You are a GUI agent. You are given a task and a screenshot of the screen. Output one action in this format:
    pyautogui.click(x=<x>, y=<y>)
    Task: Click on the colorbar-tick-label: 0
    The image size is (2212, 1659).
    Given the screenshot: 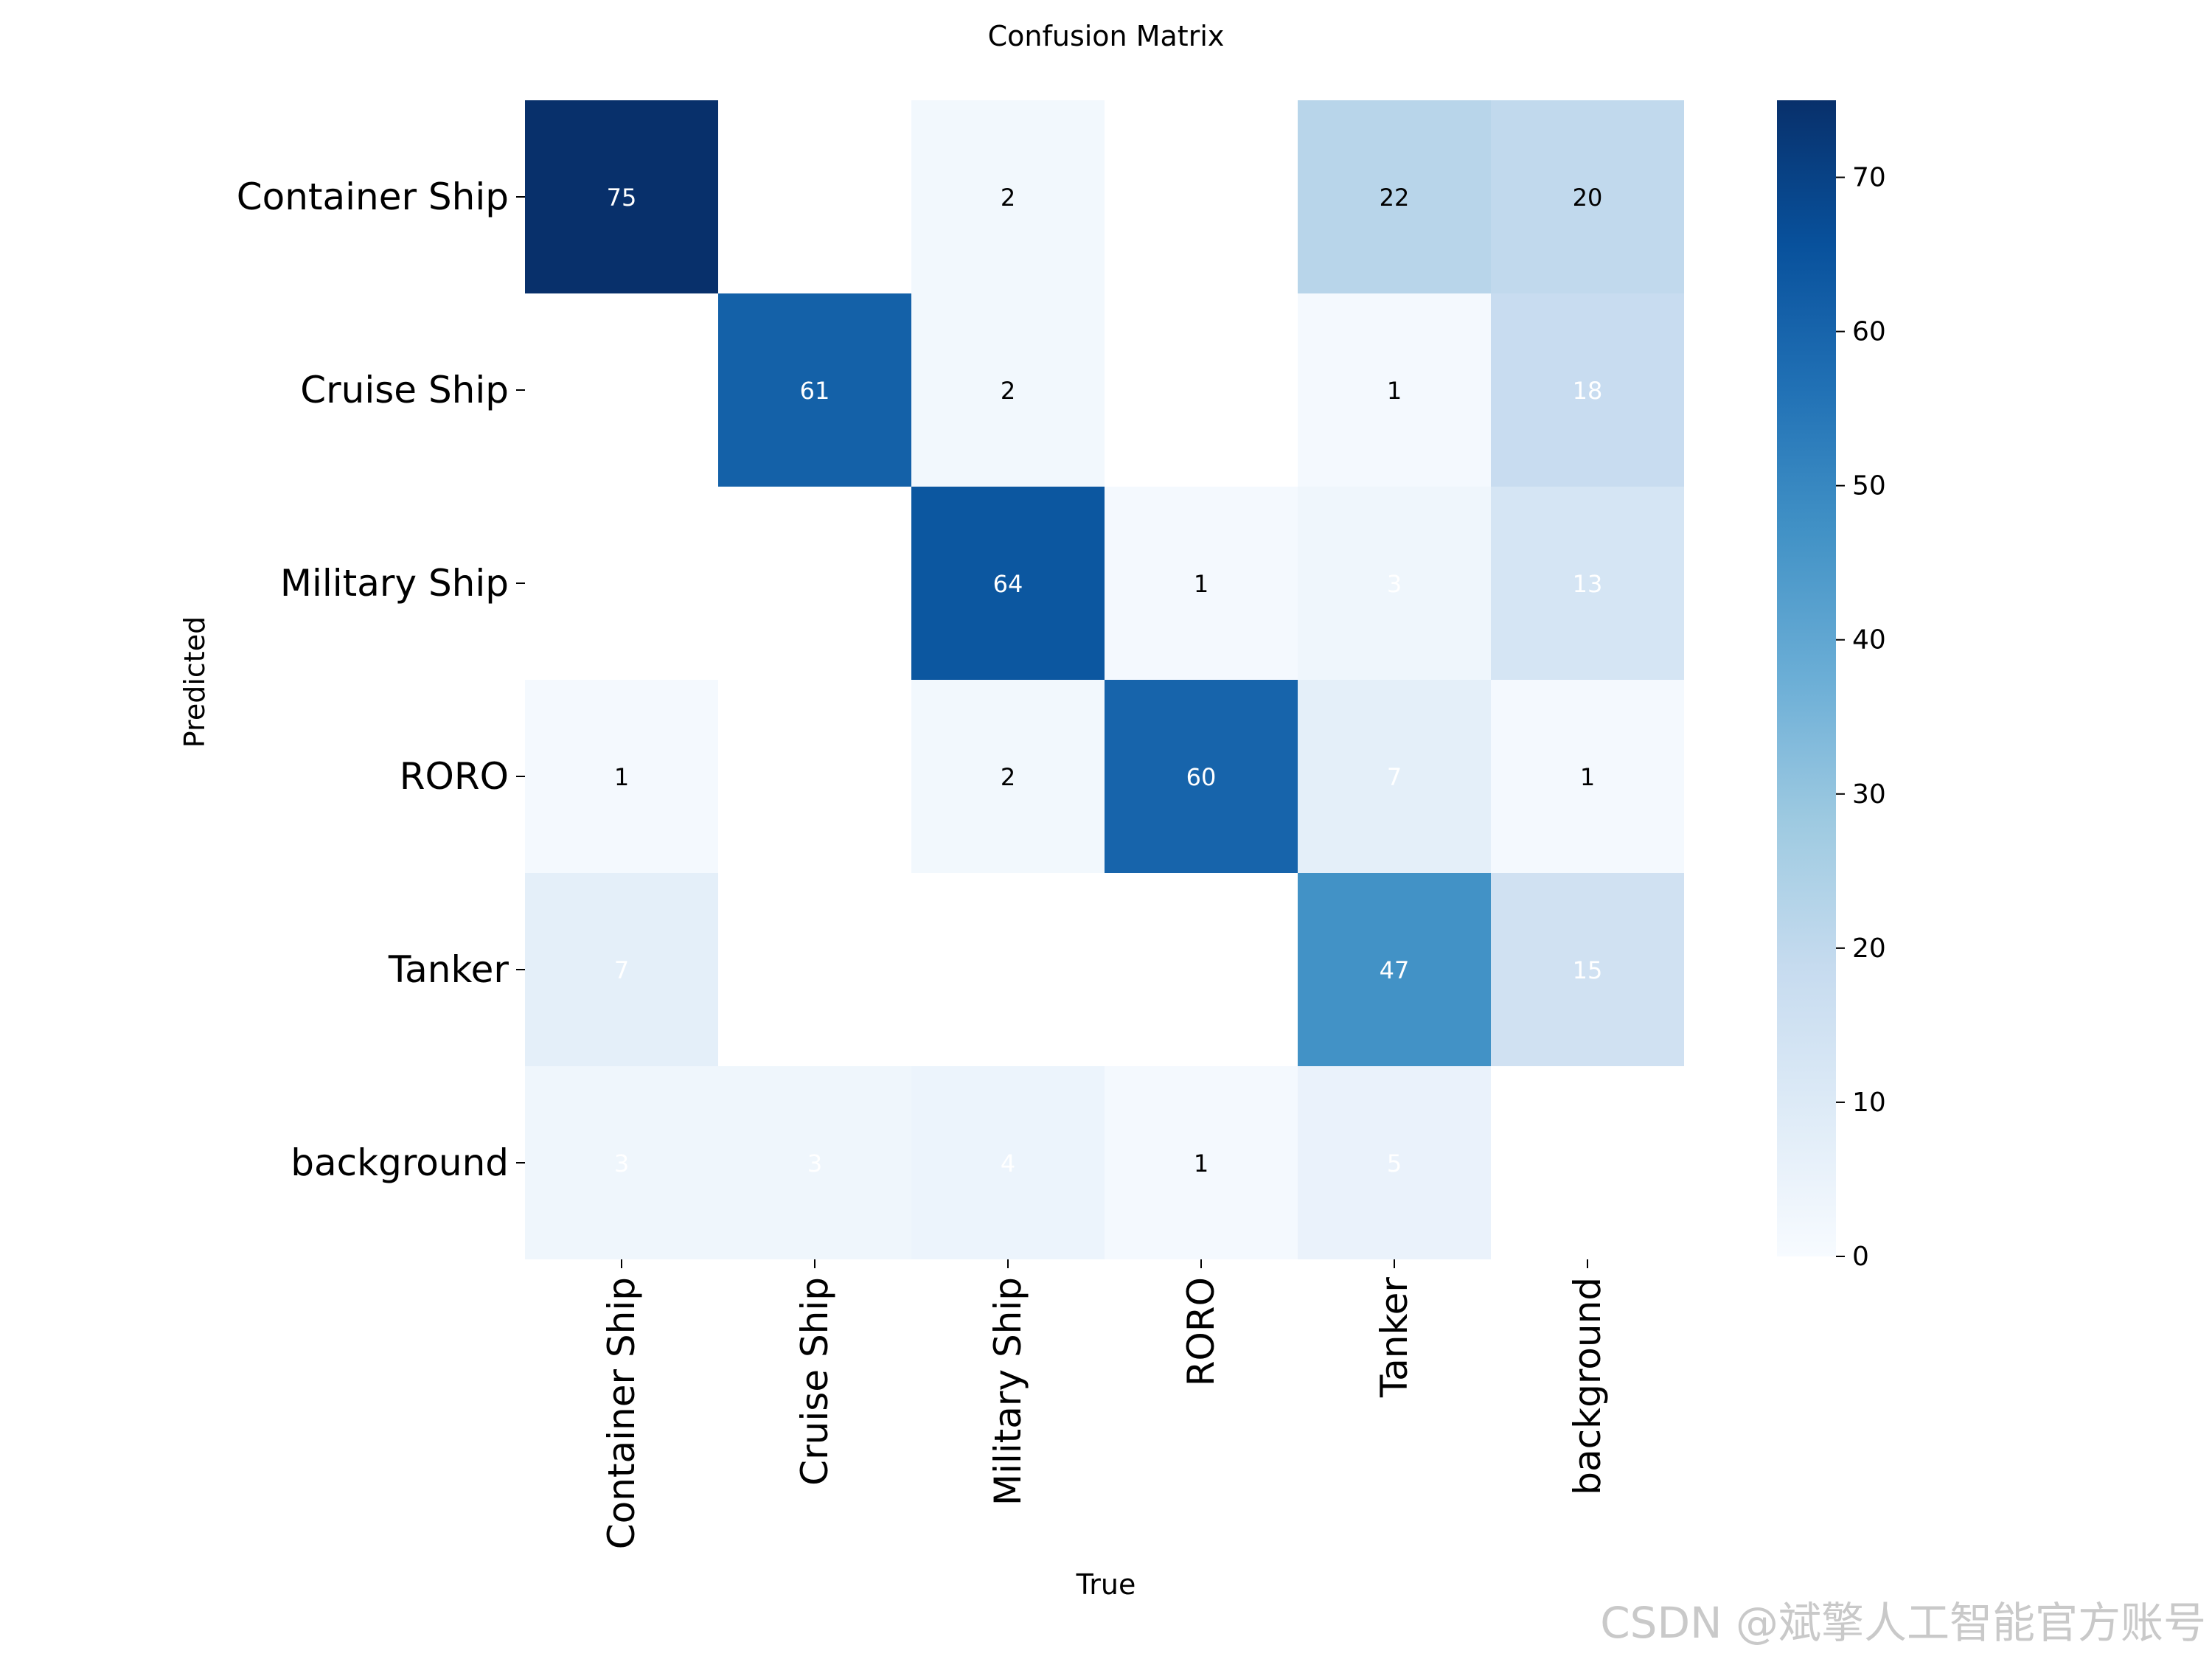 What is the action you would take?
    pyautogui.click(x=1860, y=1257)
    